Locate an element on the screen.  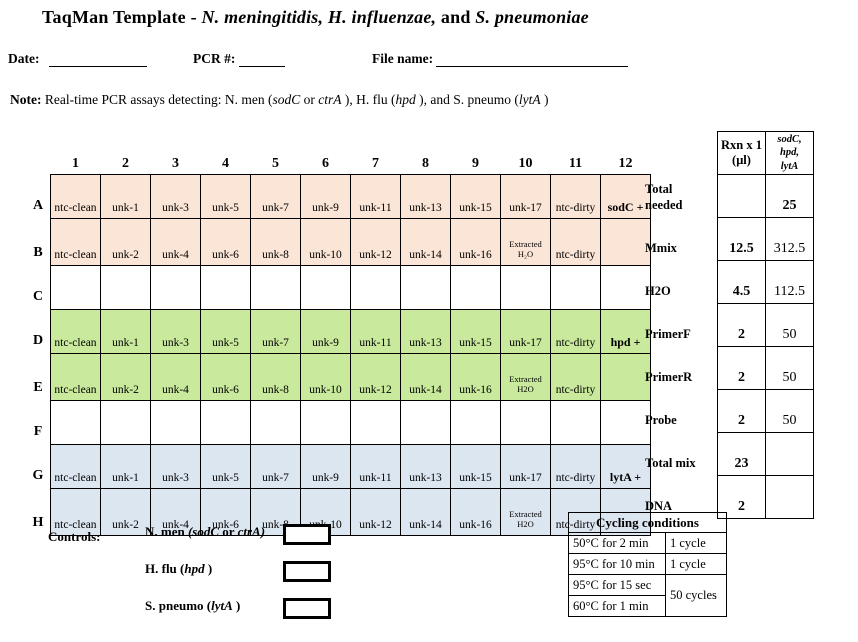
well-E7: unk-12 is located at coordinates (375, 377).